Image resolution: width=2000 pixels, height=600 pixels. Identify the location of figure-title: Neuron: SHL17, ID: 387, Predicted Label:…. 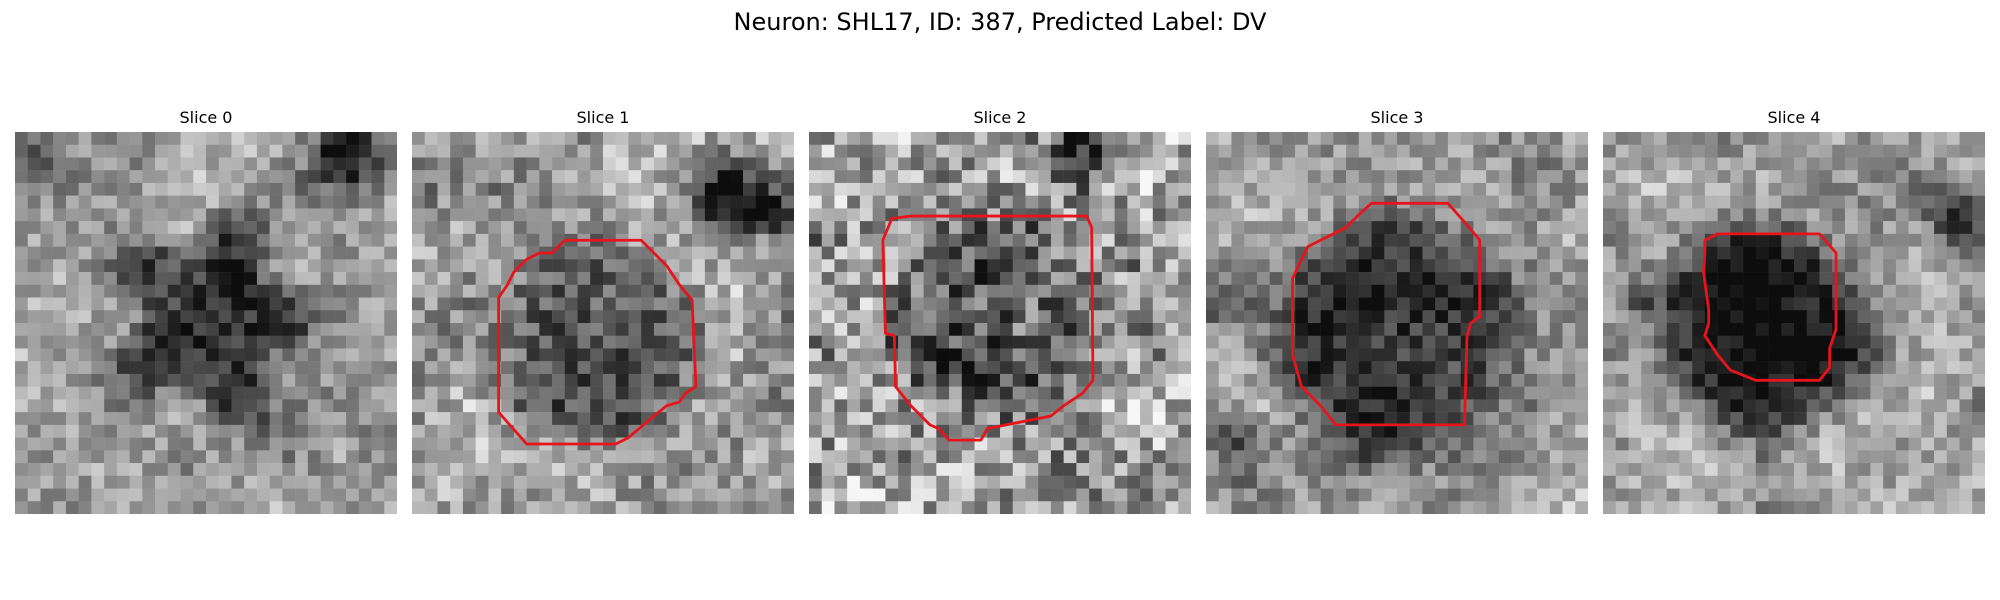
(1000, 22).